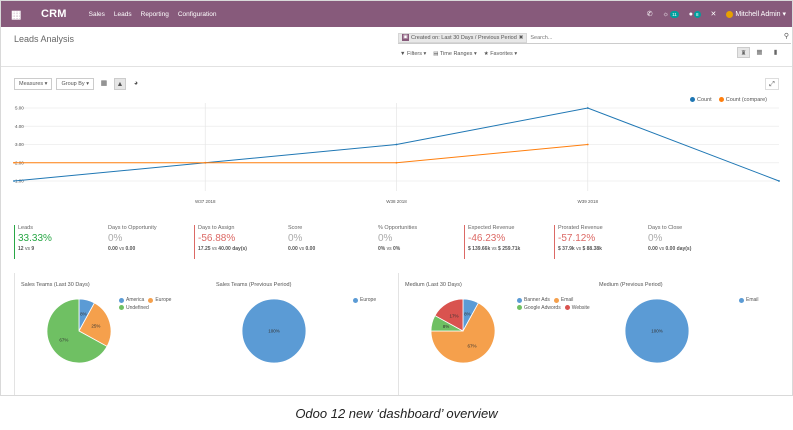  What do you see at coordinates (759, 52) in the screenshot?
I see `pivot-view-icon: ▦` at bounding box center [759, 52].